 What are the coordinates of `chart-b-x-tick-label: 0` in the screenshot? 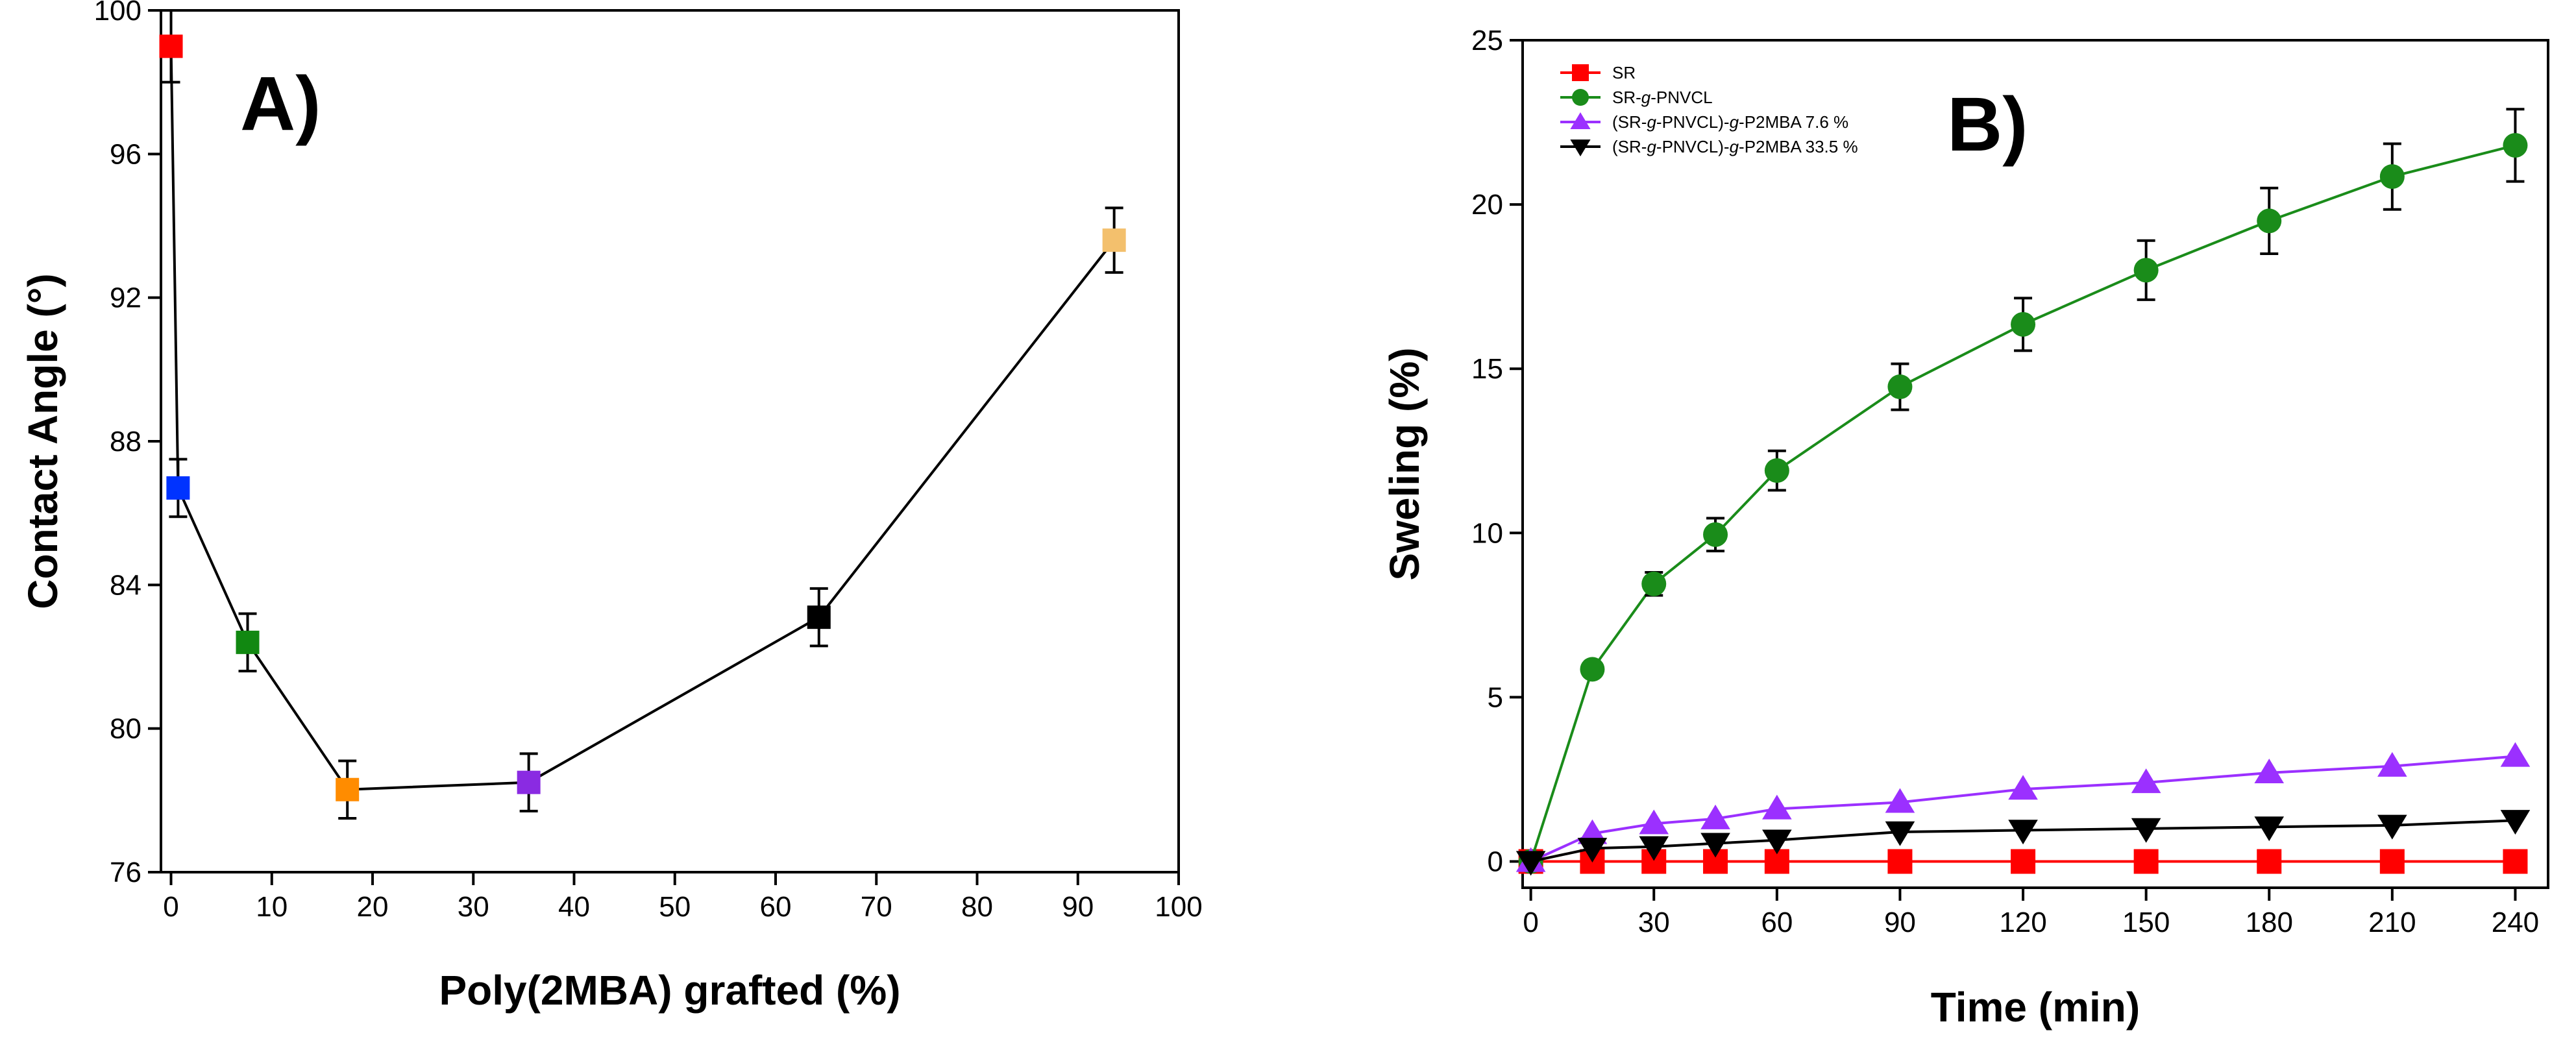 It's located at (1530, 922).